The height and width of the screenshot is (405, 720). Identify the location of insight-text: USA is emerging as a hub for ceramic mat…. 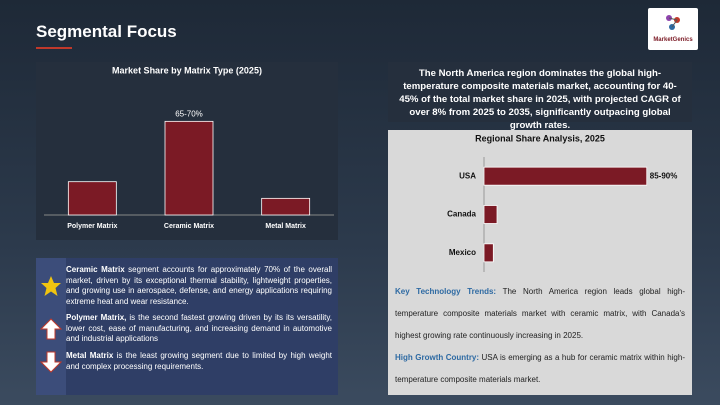
(540, 368).